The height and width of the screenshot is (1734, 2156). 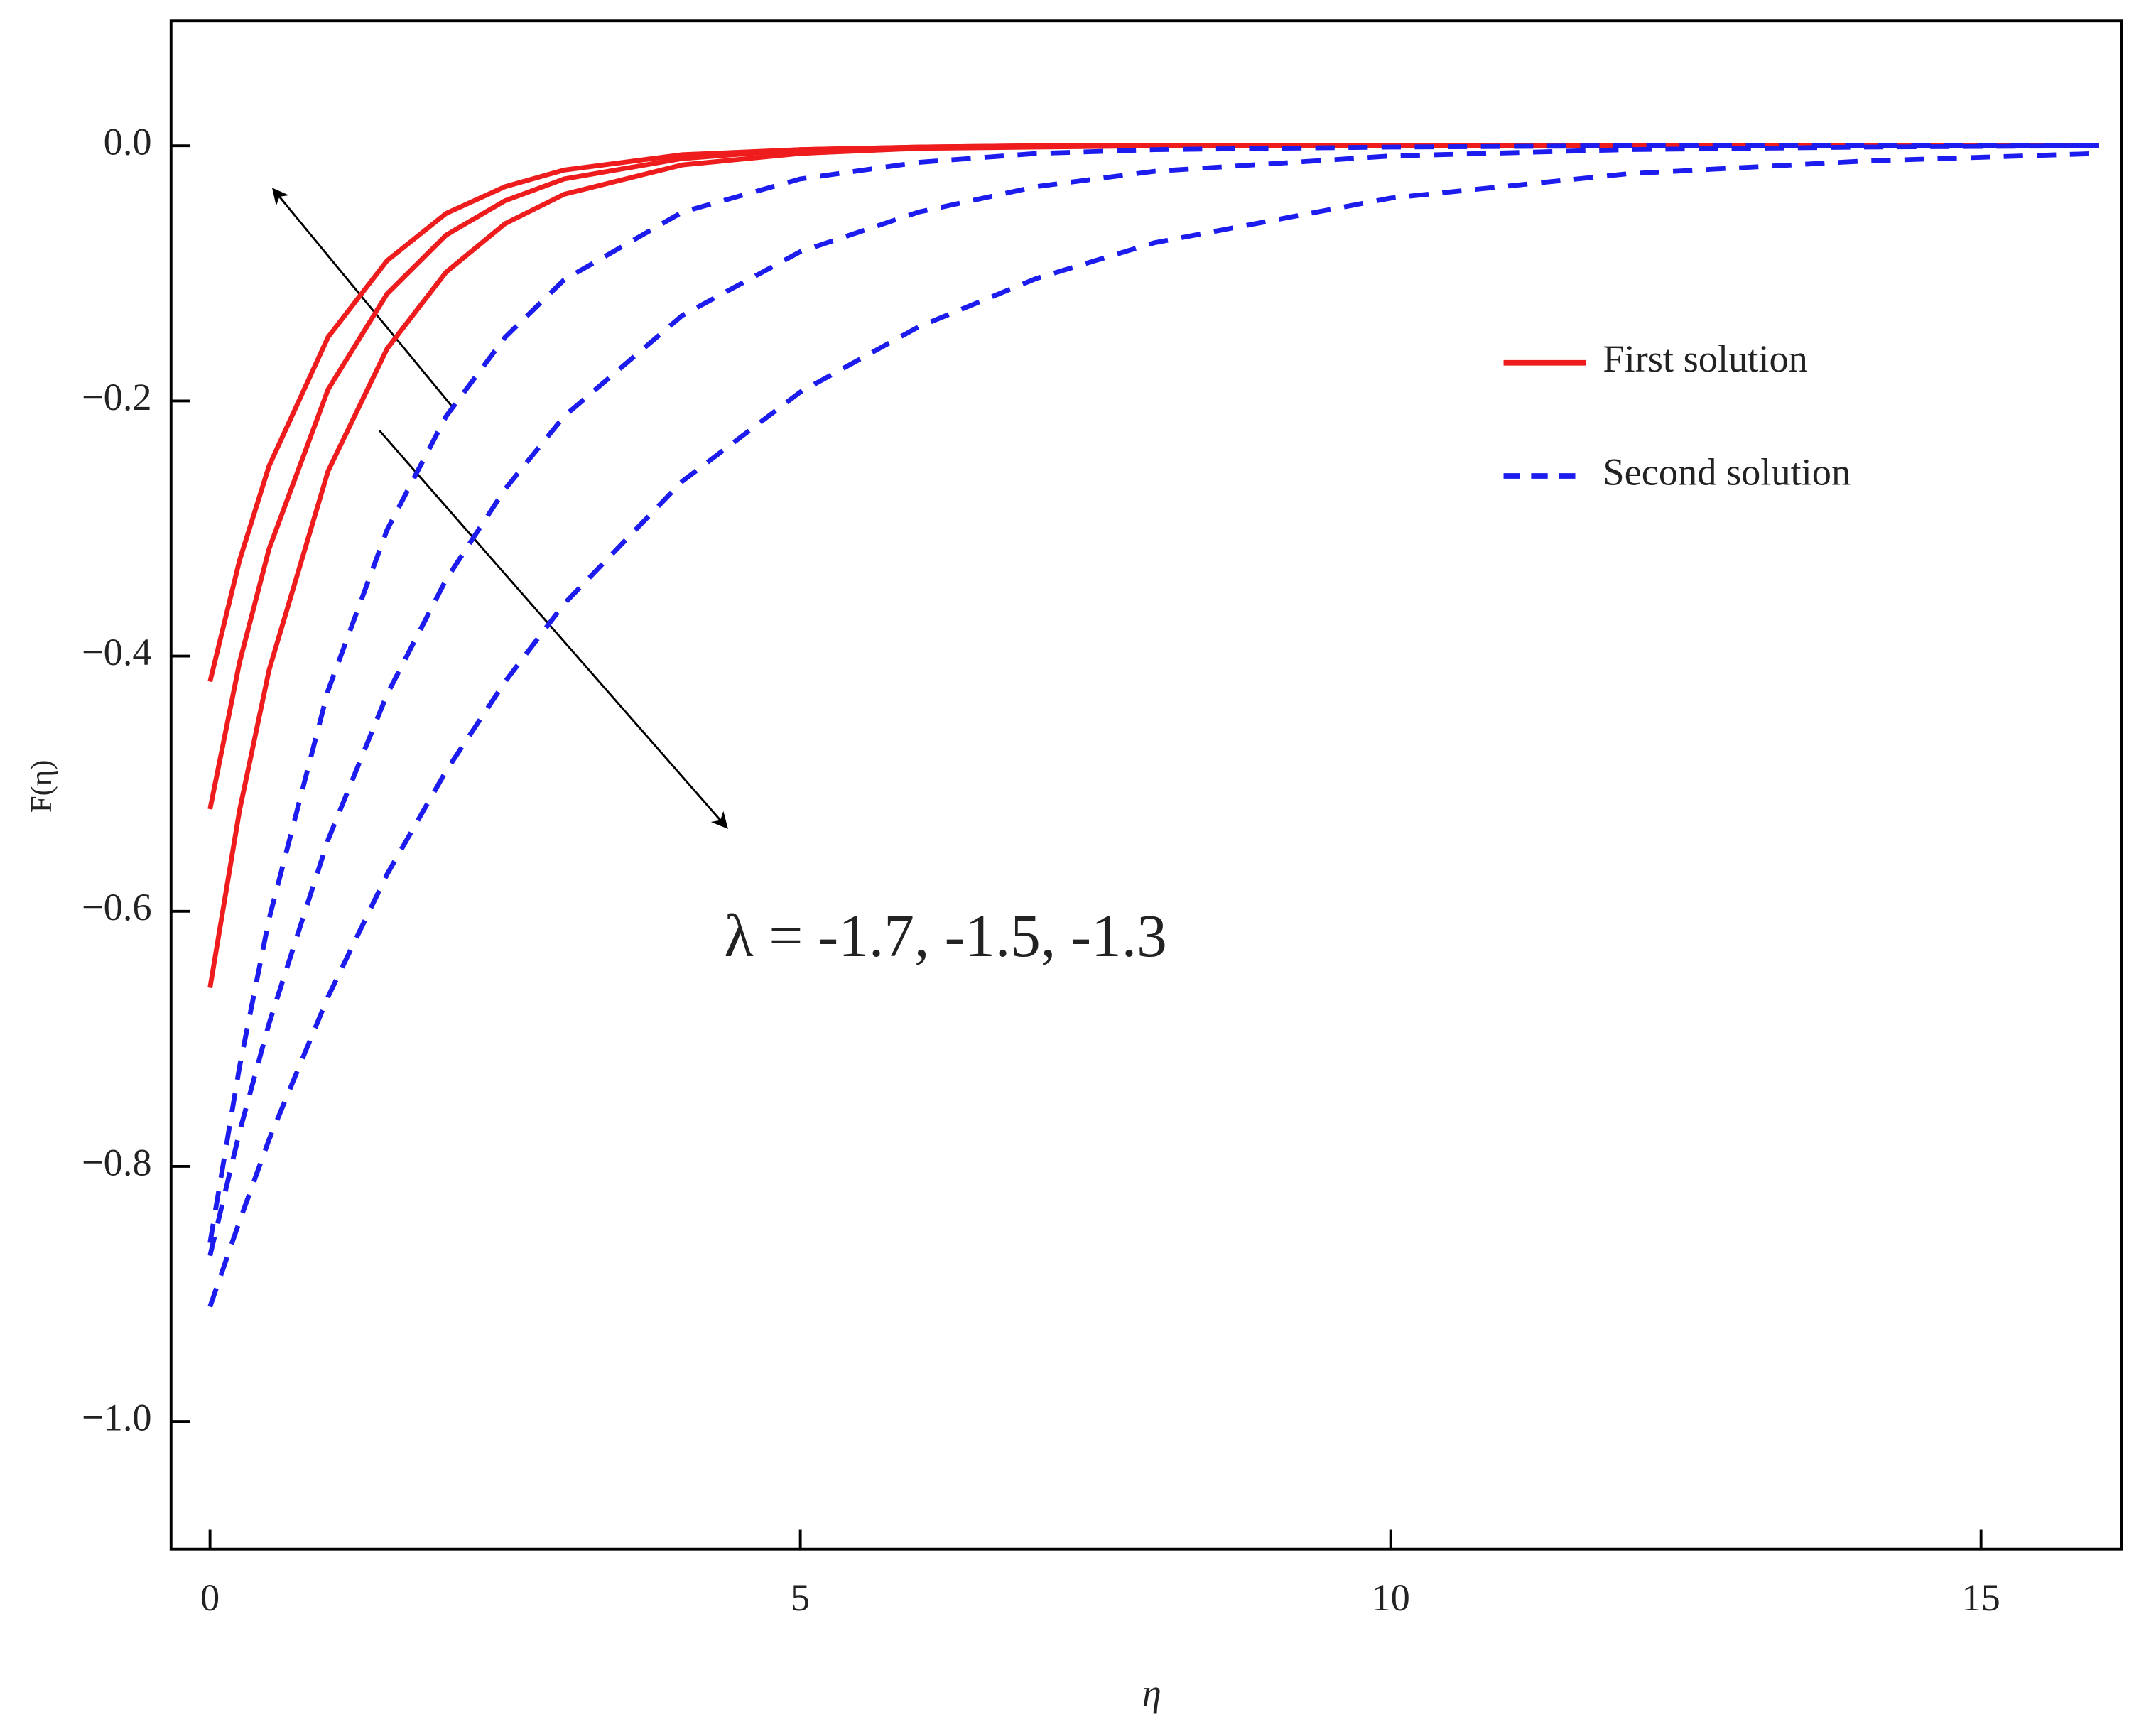 What do you see at coordinates (41, 786) in the screenshot?
I see `y-axis-label: F(η)` at bounding box center [41, 786].